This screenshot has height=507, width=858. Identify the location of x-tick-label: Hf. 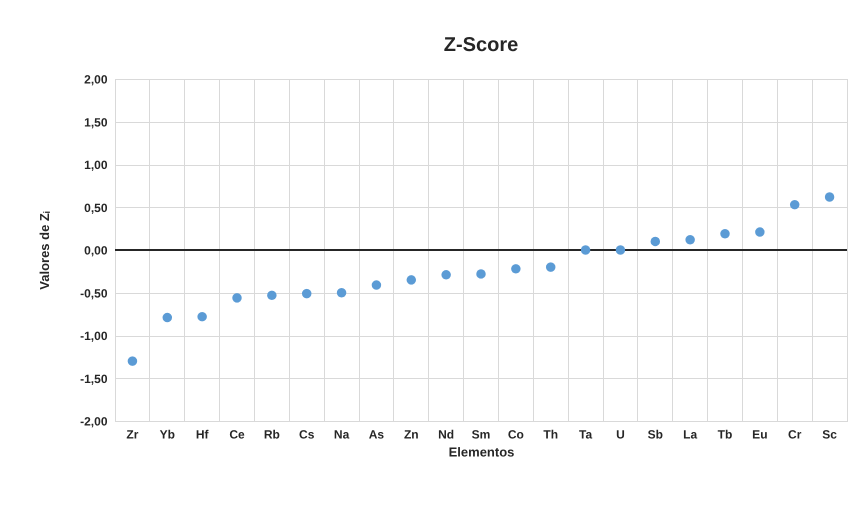
(203, 435).